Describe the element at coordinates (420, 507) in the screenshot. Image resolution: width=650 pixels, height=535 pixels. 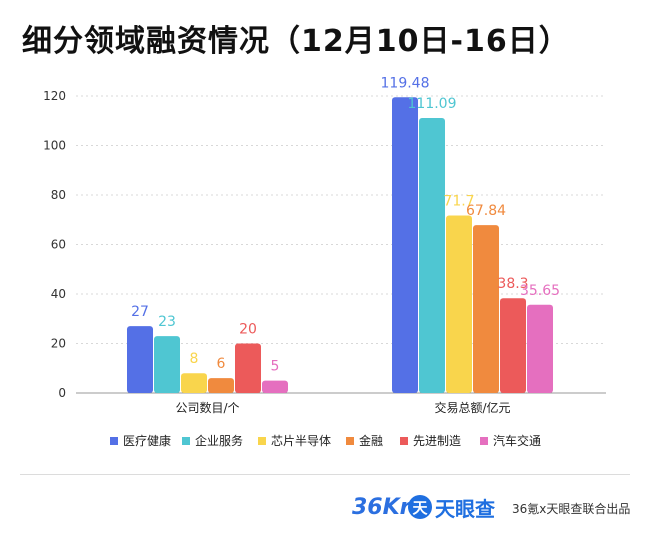
I see `tianyancha-logo-mark: 天` at that location.